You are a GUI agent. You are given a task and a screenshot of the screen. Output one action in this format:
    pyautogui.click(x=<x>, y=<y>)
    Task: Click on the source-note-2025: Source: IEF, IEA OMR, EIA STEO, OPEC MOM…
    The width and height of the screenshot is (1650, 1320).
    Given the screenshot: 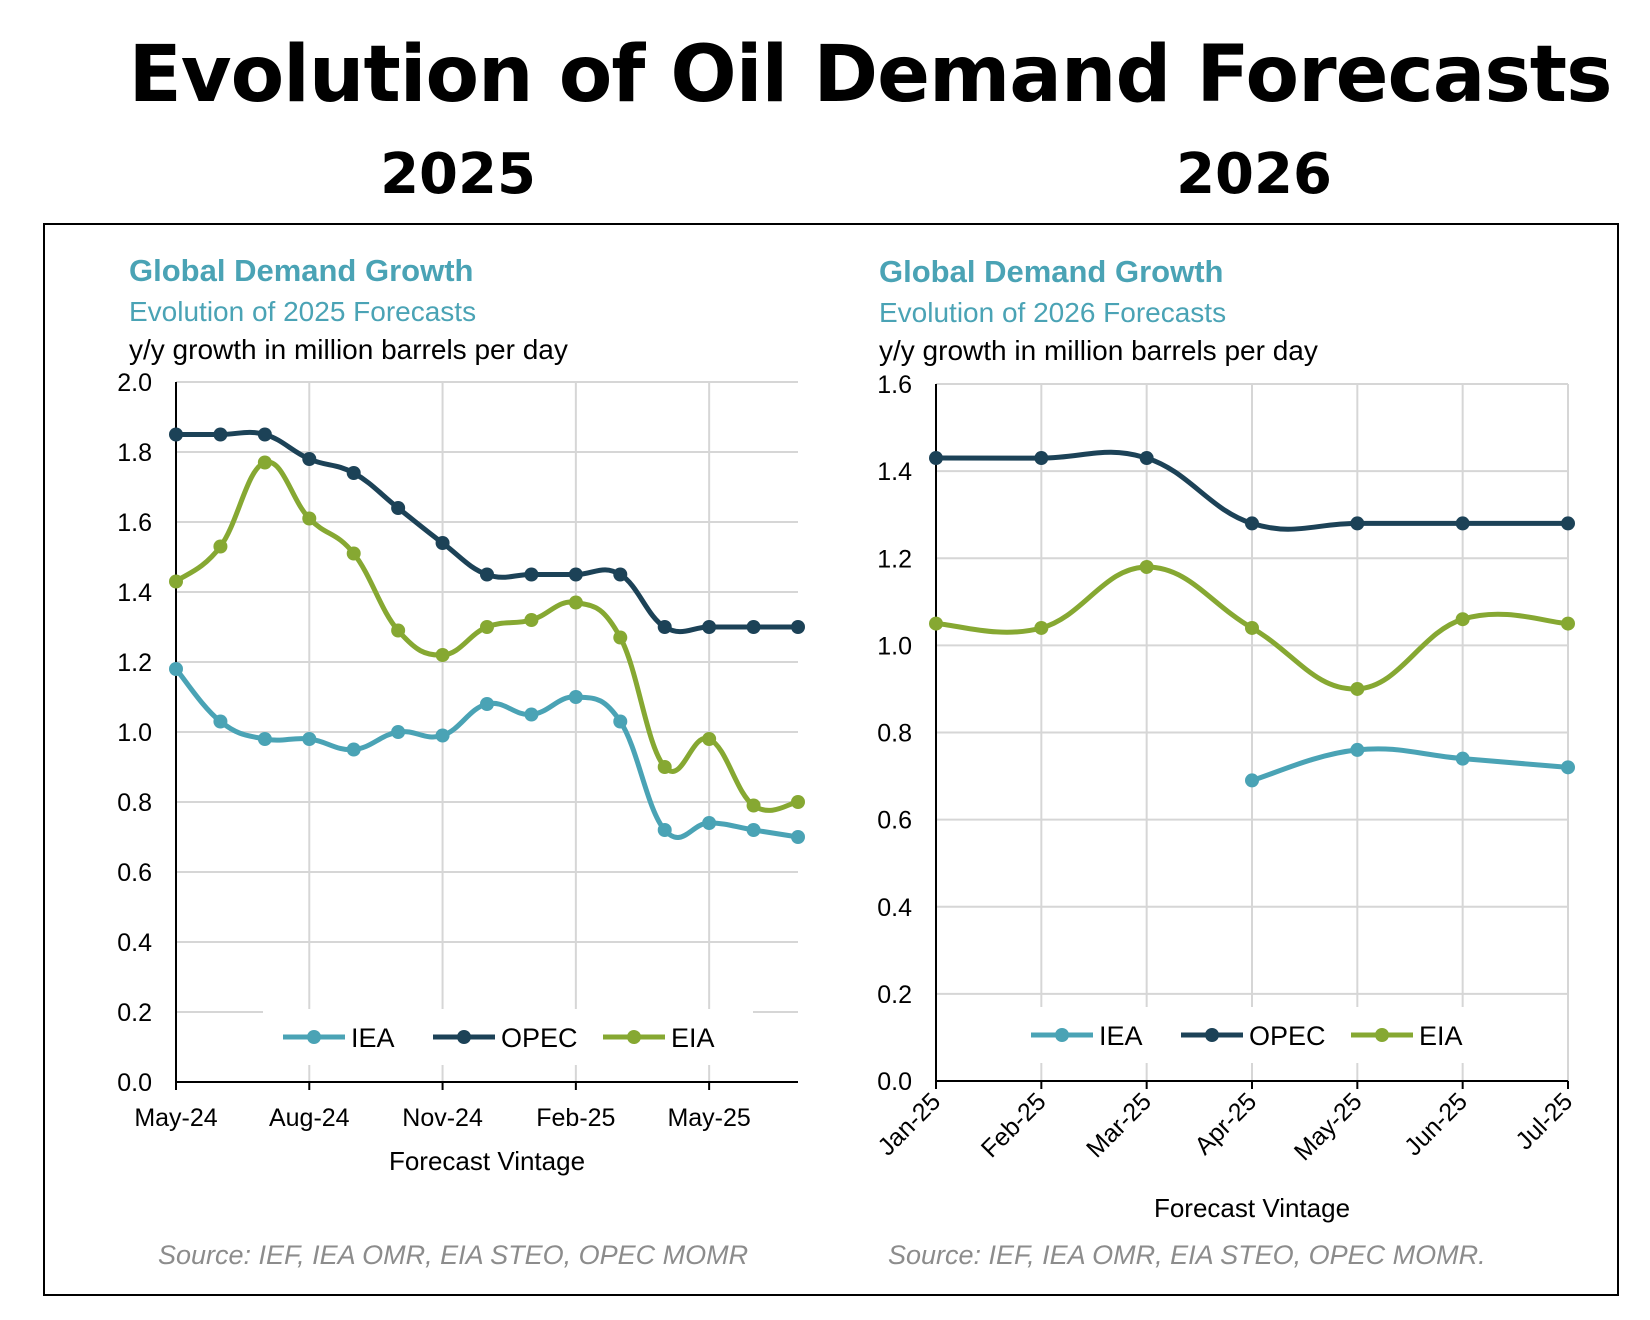 What is the action you would take?
    pyautogui.click(x=453, y=1255)
    